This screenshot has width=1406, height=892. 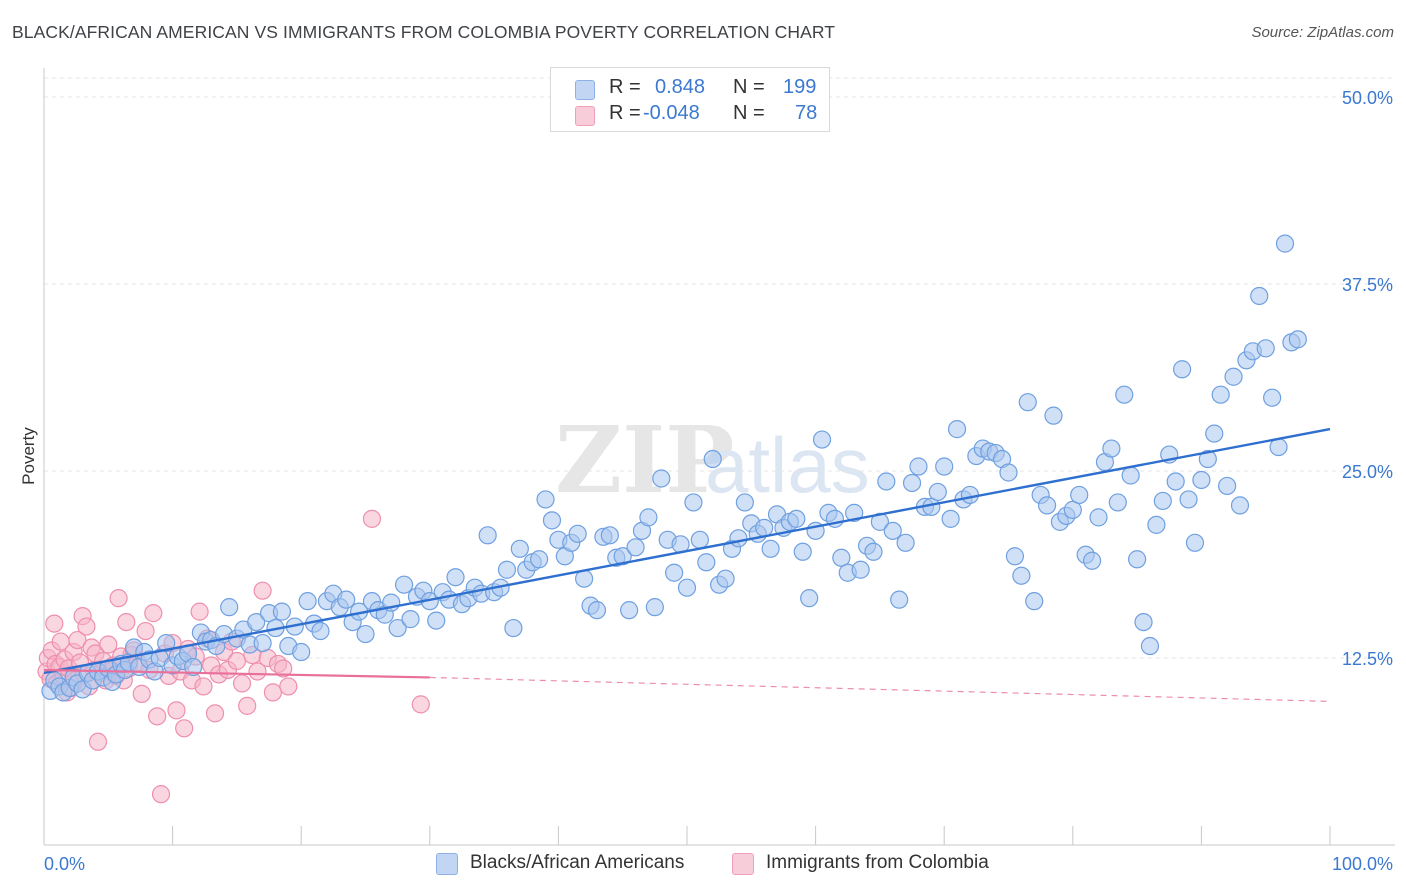 What do you see at coordinates (787, 465) in the screenshot?
I see `watermark-atlas: atlas` at bounding box center [787, 465].